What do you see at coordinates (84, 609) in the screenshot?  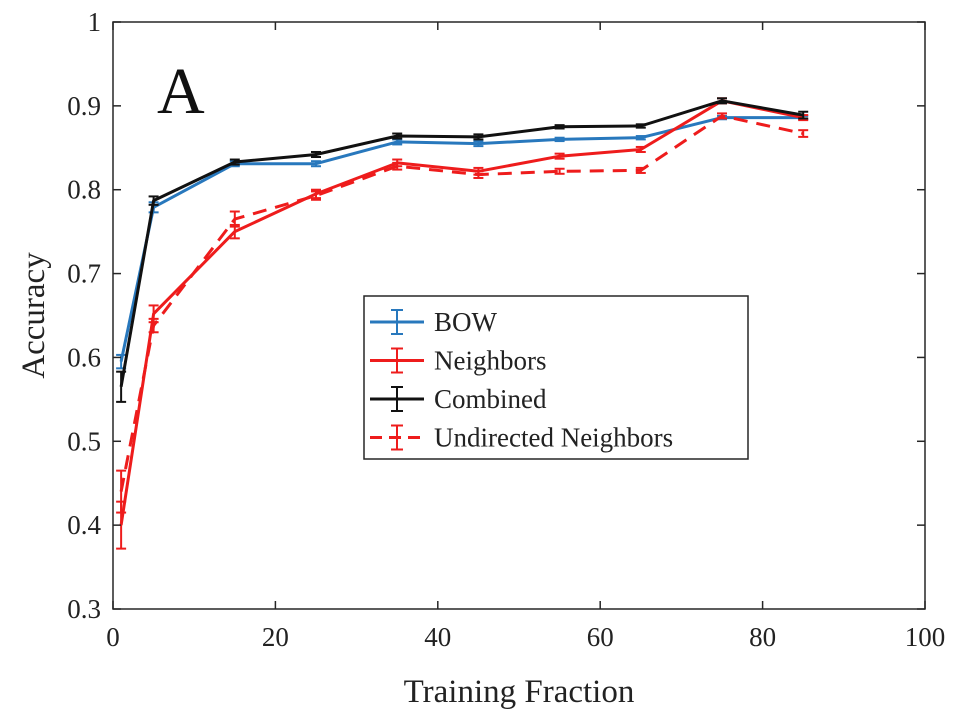 I see `y-tick-label: 0.3` at bounding box center [84, 609].